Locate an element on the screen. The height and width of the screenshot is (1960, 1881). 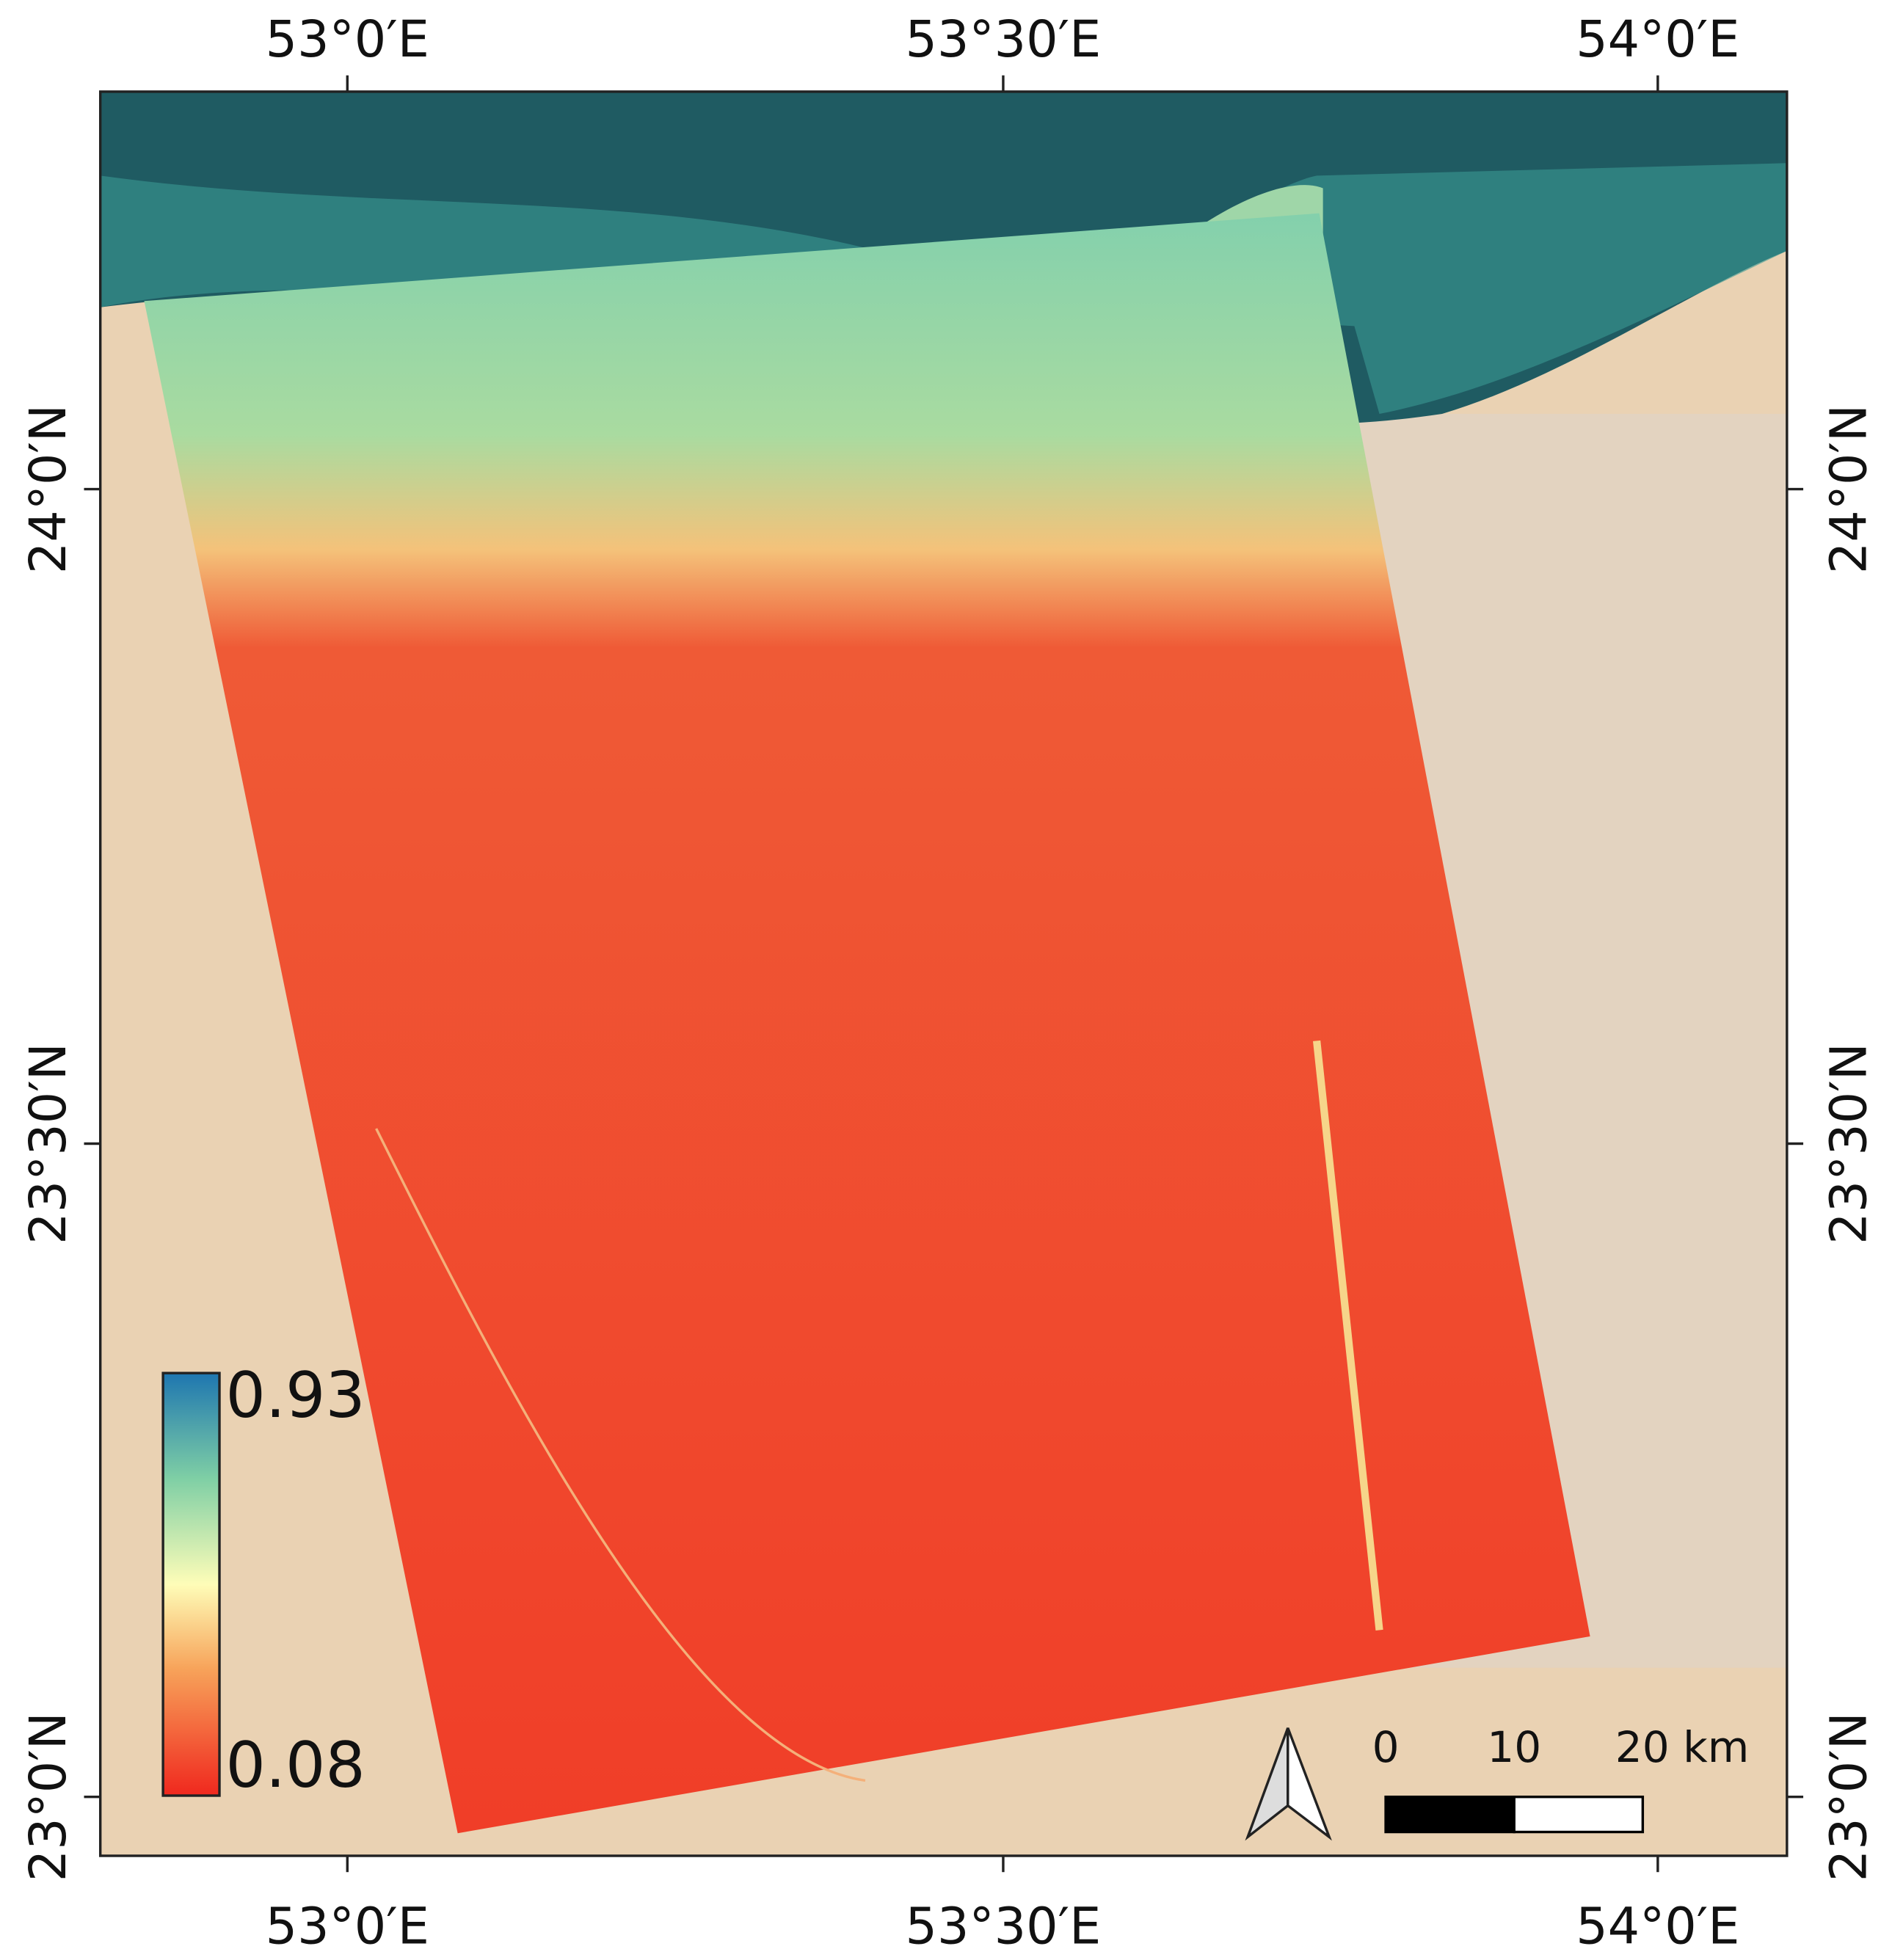
lon-label-bottom: 53°0′E is located at coordinates (347, 1927).